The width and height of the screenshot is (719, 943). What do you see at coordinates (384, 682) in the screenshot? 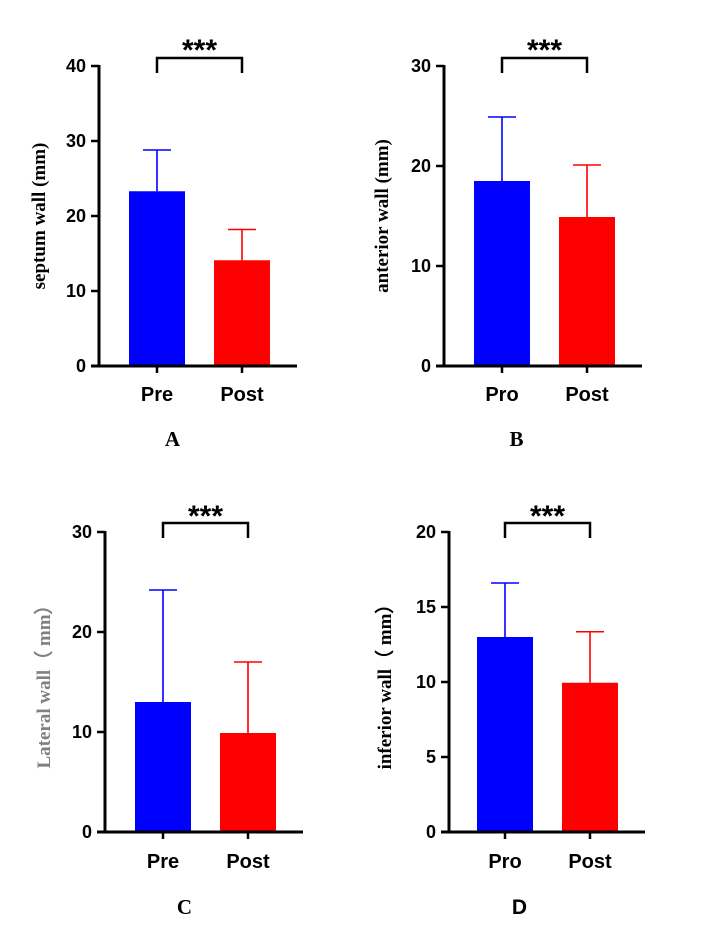
I see `y-axis-label: inferior wall（ mm）` at bounding box center [384, 682].